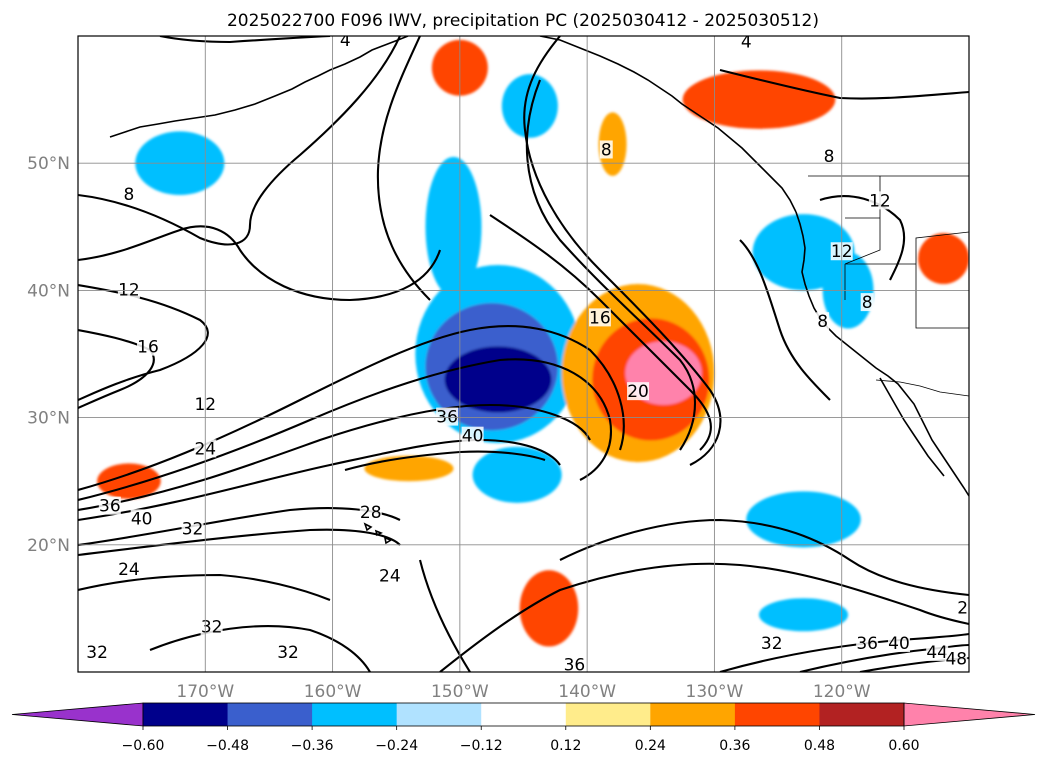 The image size is (1047, 765). Describe the element at coordinates (715, 692) in the screenshot. I see `x-tick-label-4: 130°W` at that location.